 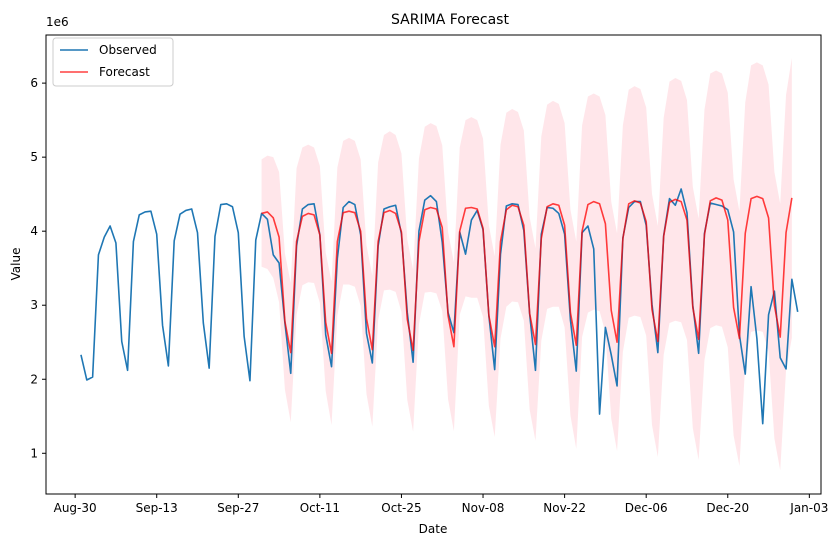 What do you see at coordinates (34, 453) in the screenshot?
I see `y-tick-label: 1` at bounding box center [34, 453].